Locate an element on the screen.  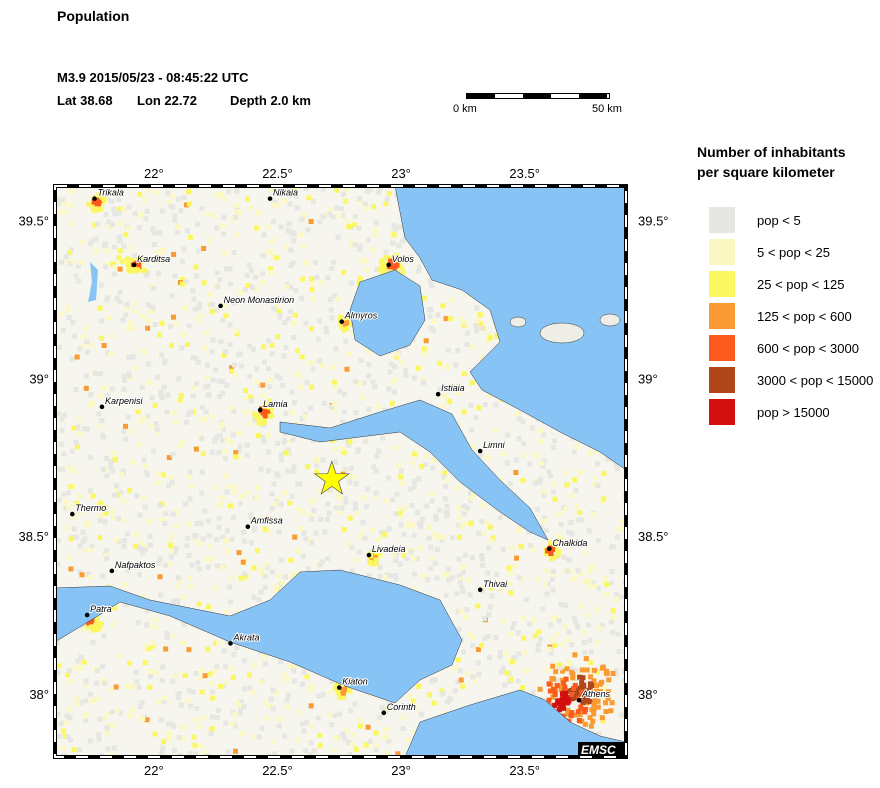
lat-tick-label: 38° is located at coordinates (39, 694).